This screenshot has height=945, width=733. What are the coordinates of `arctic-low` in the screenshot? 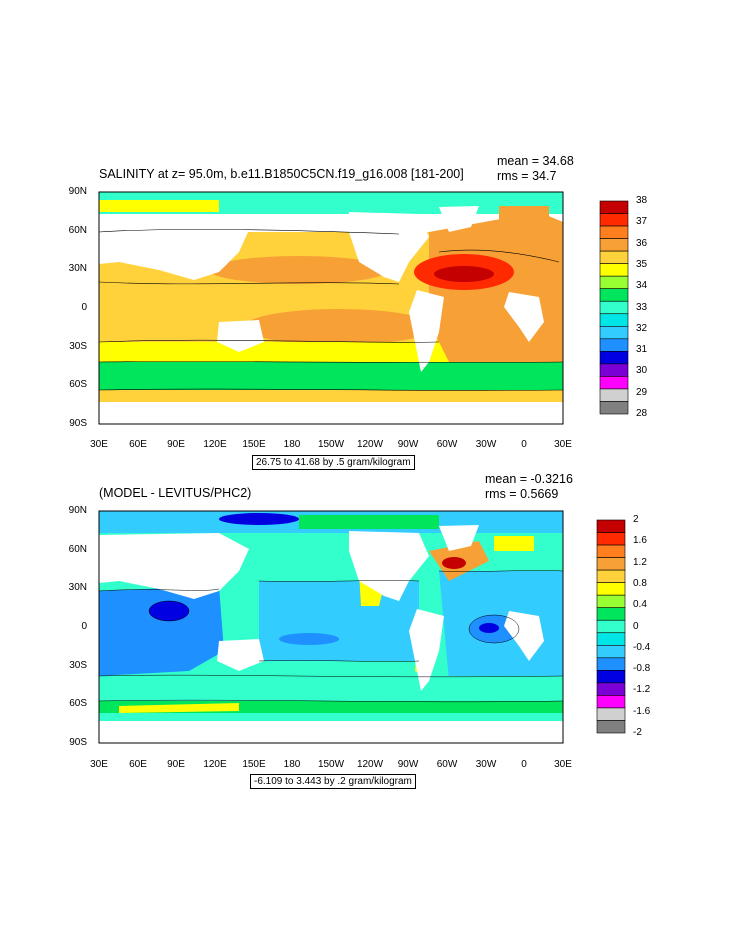 It's located at (259, 519).